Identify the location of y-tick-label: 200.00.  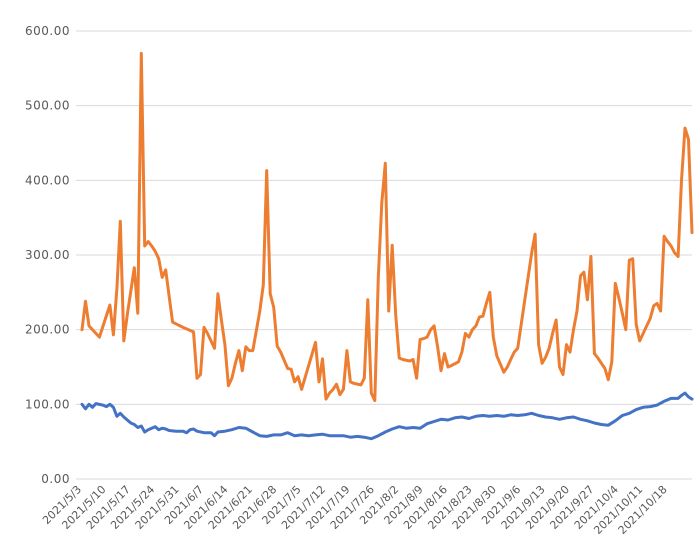
(47, 330).